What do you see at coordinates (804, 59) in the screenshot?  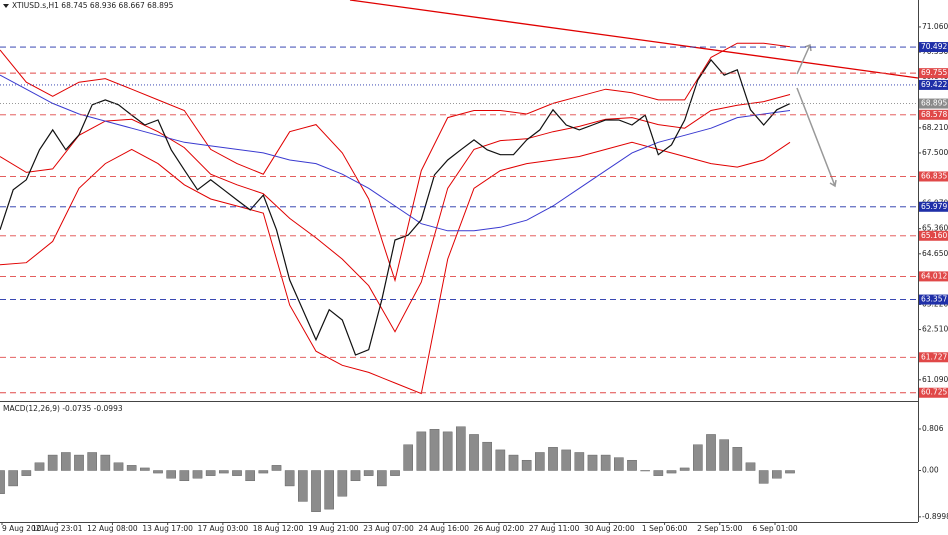 I see `arrow-up` at bounding box center [804, 59].